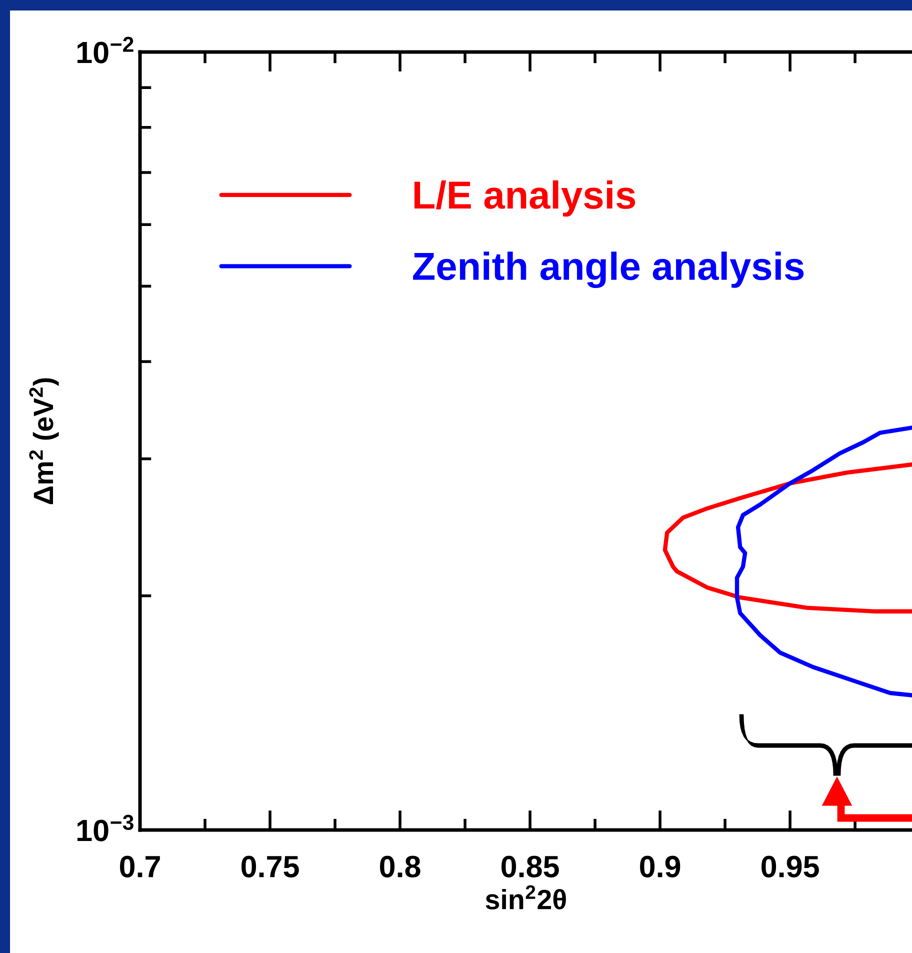  I want to click on legend-label: Zenith angle analysis, so click(608, 270).